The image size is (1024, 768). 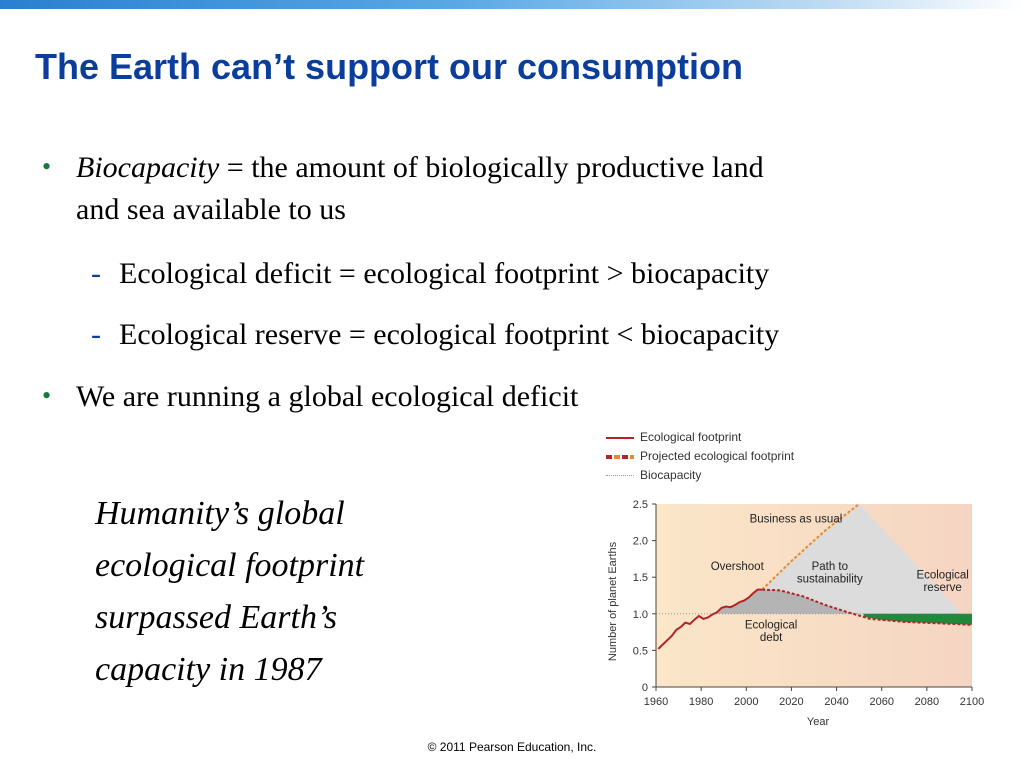 What do you see at coordinates (211, 209) in the screenshot?
I see `biocapacity-definition-line2: and sea available to us` at bounding box center [211, 209].